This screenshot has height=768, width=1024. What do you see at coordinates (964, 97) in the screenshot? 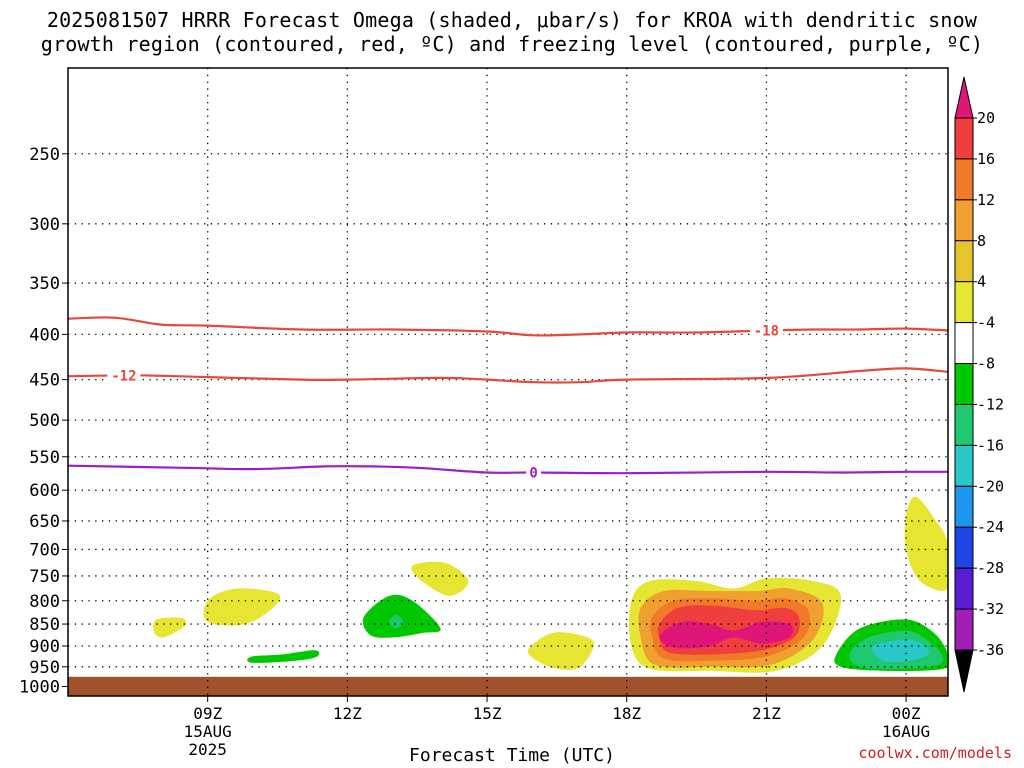
I see `colorbar-top-arrow` at bounding box center [964, 97].